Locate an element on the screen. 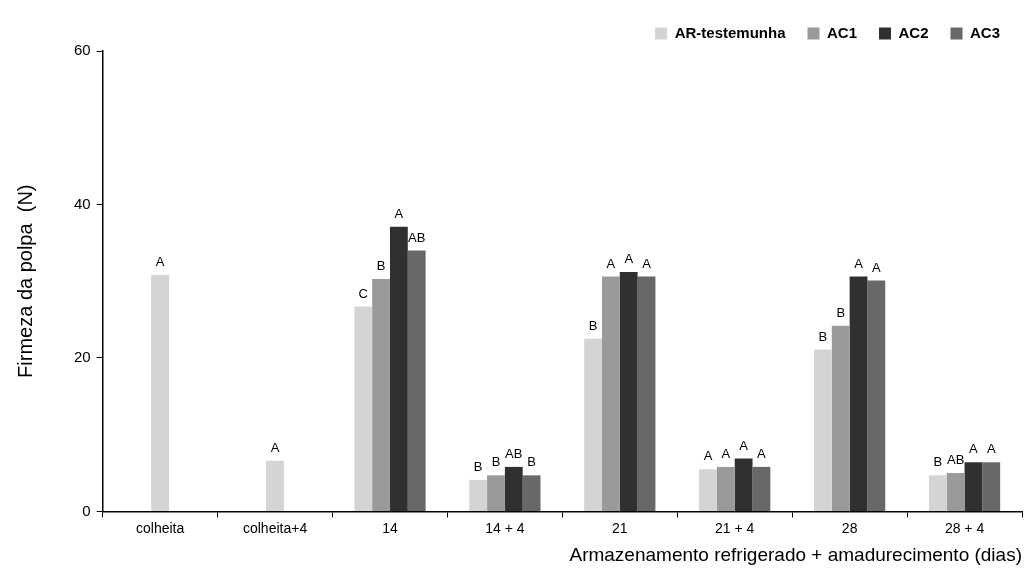 This screenshot has height=577, width=1034. x-tick-label: 14 + 4 is located at coordinates (505, 527).